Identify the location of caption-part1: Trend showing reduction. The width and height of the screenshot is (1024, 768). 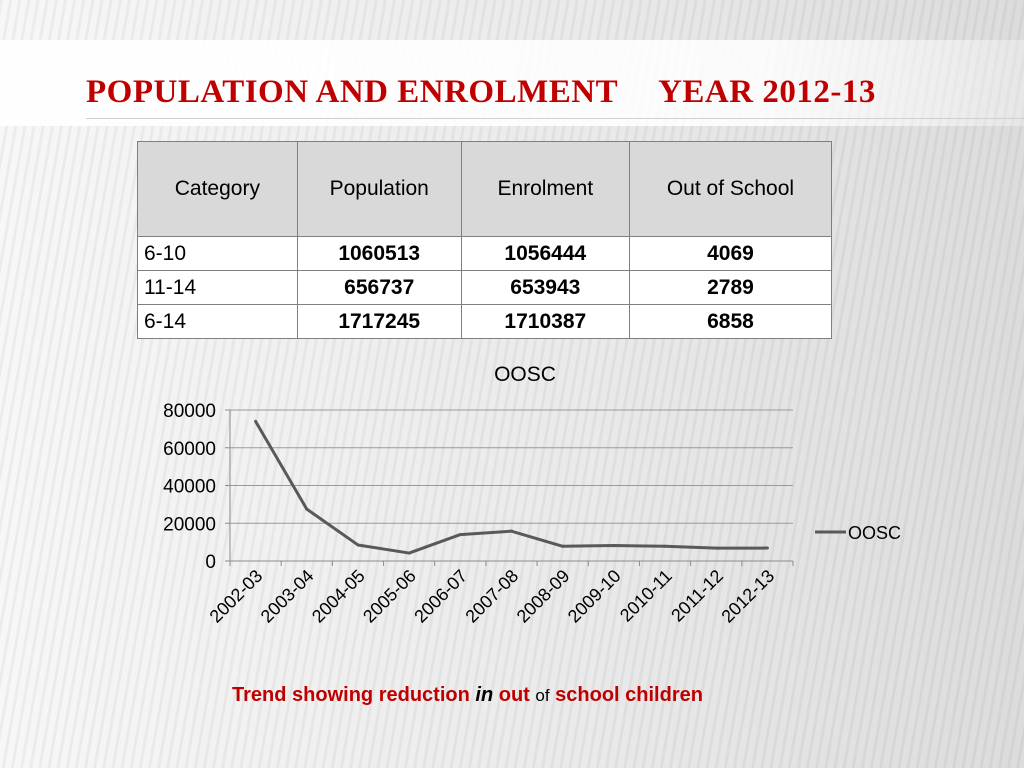
(351, 695).